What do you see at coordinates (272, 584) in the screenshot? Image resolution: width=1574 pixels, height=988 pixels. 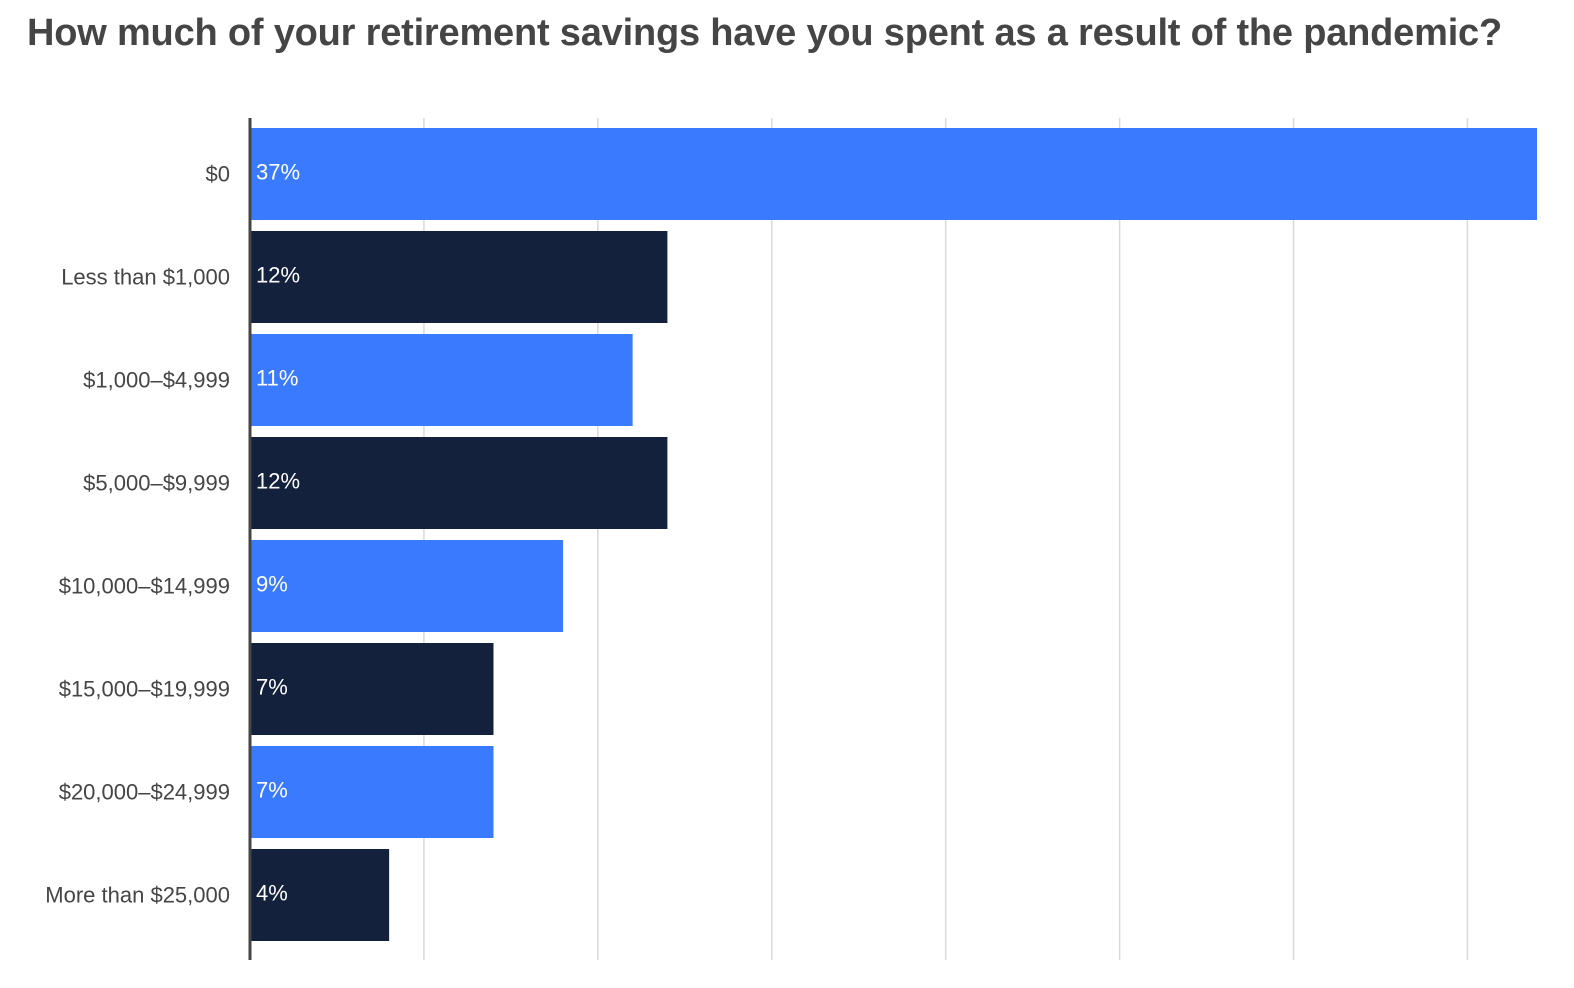 I see `value-label: 9%` at bounding box center [272, 584].